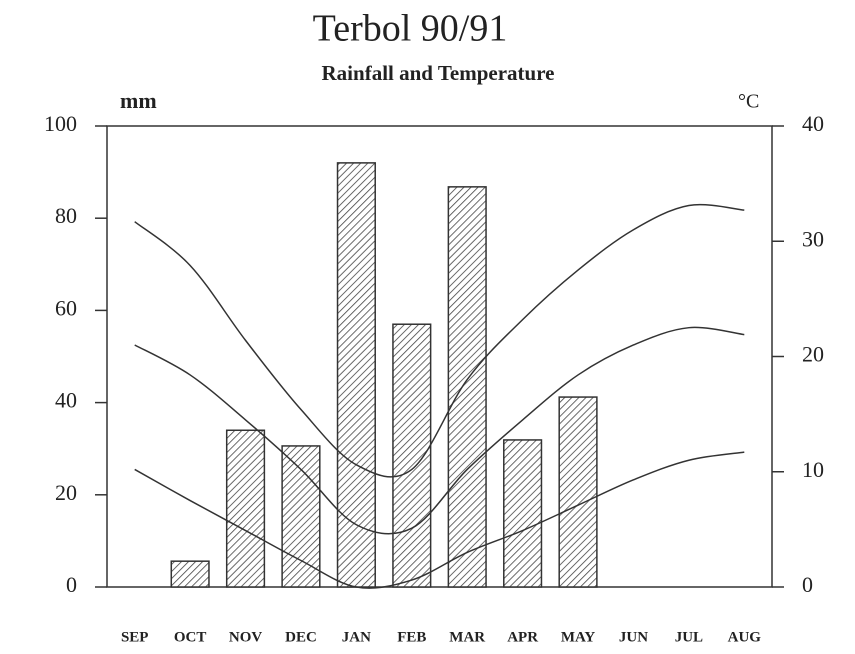 This screenshot has width=855, height=654. What do you see at coordinates (138, 100) in the screenshot?
I see `y-axis-label: mm` at bounding box center [138, 100].